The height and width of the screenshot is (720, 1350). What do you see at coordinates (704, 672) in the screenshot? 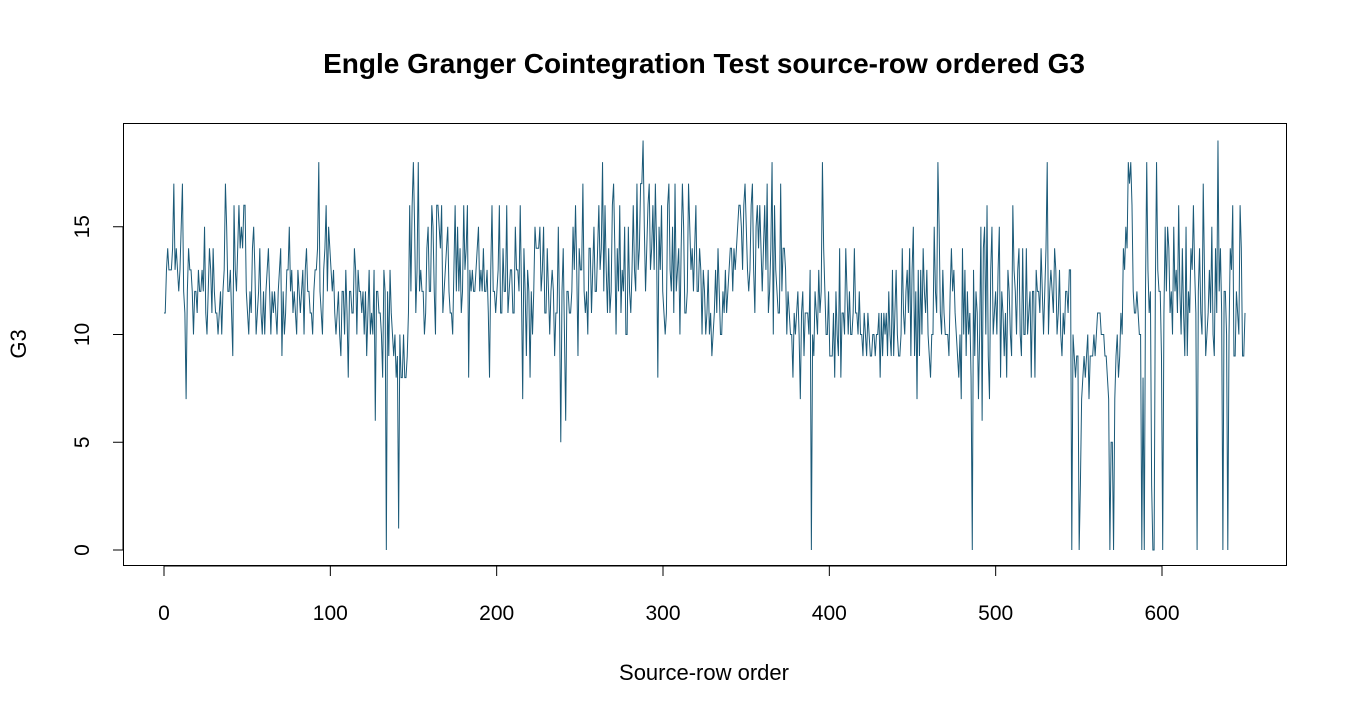
I see `x-axis-label: Source-row order` at bounding box center [704, 672].